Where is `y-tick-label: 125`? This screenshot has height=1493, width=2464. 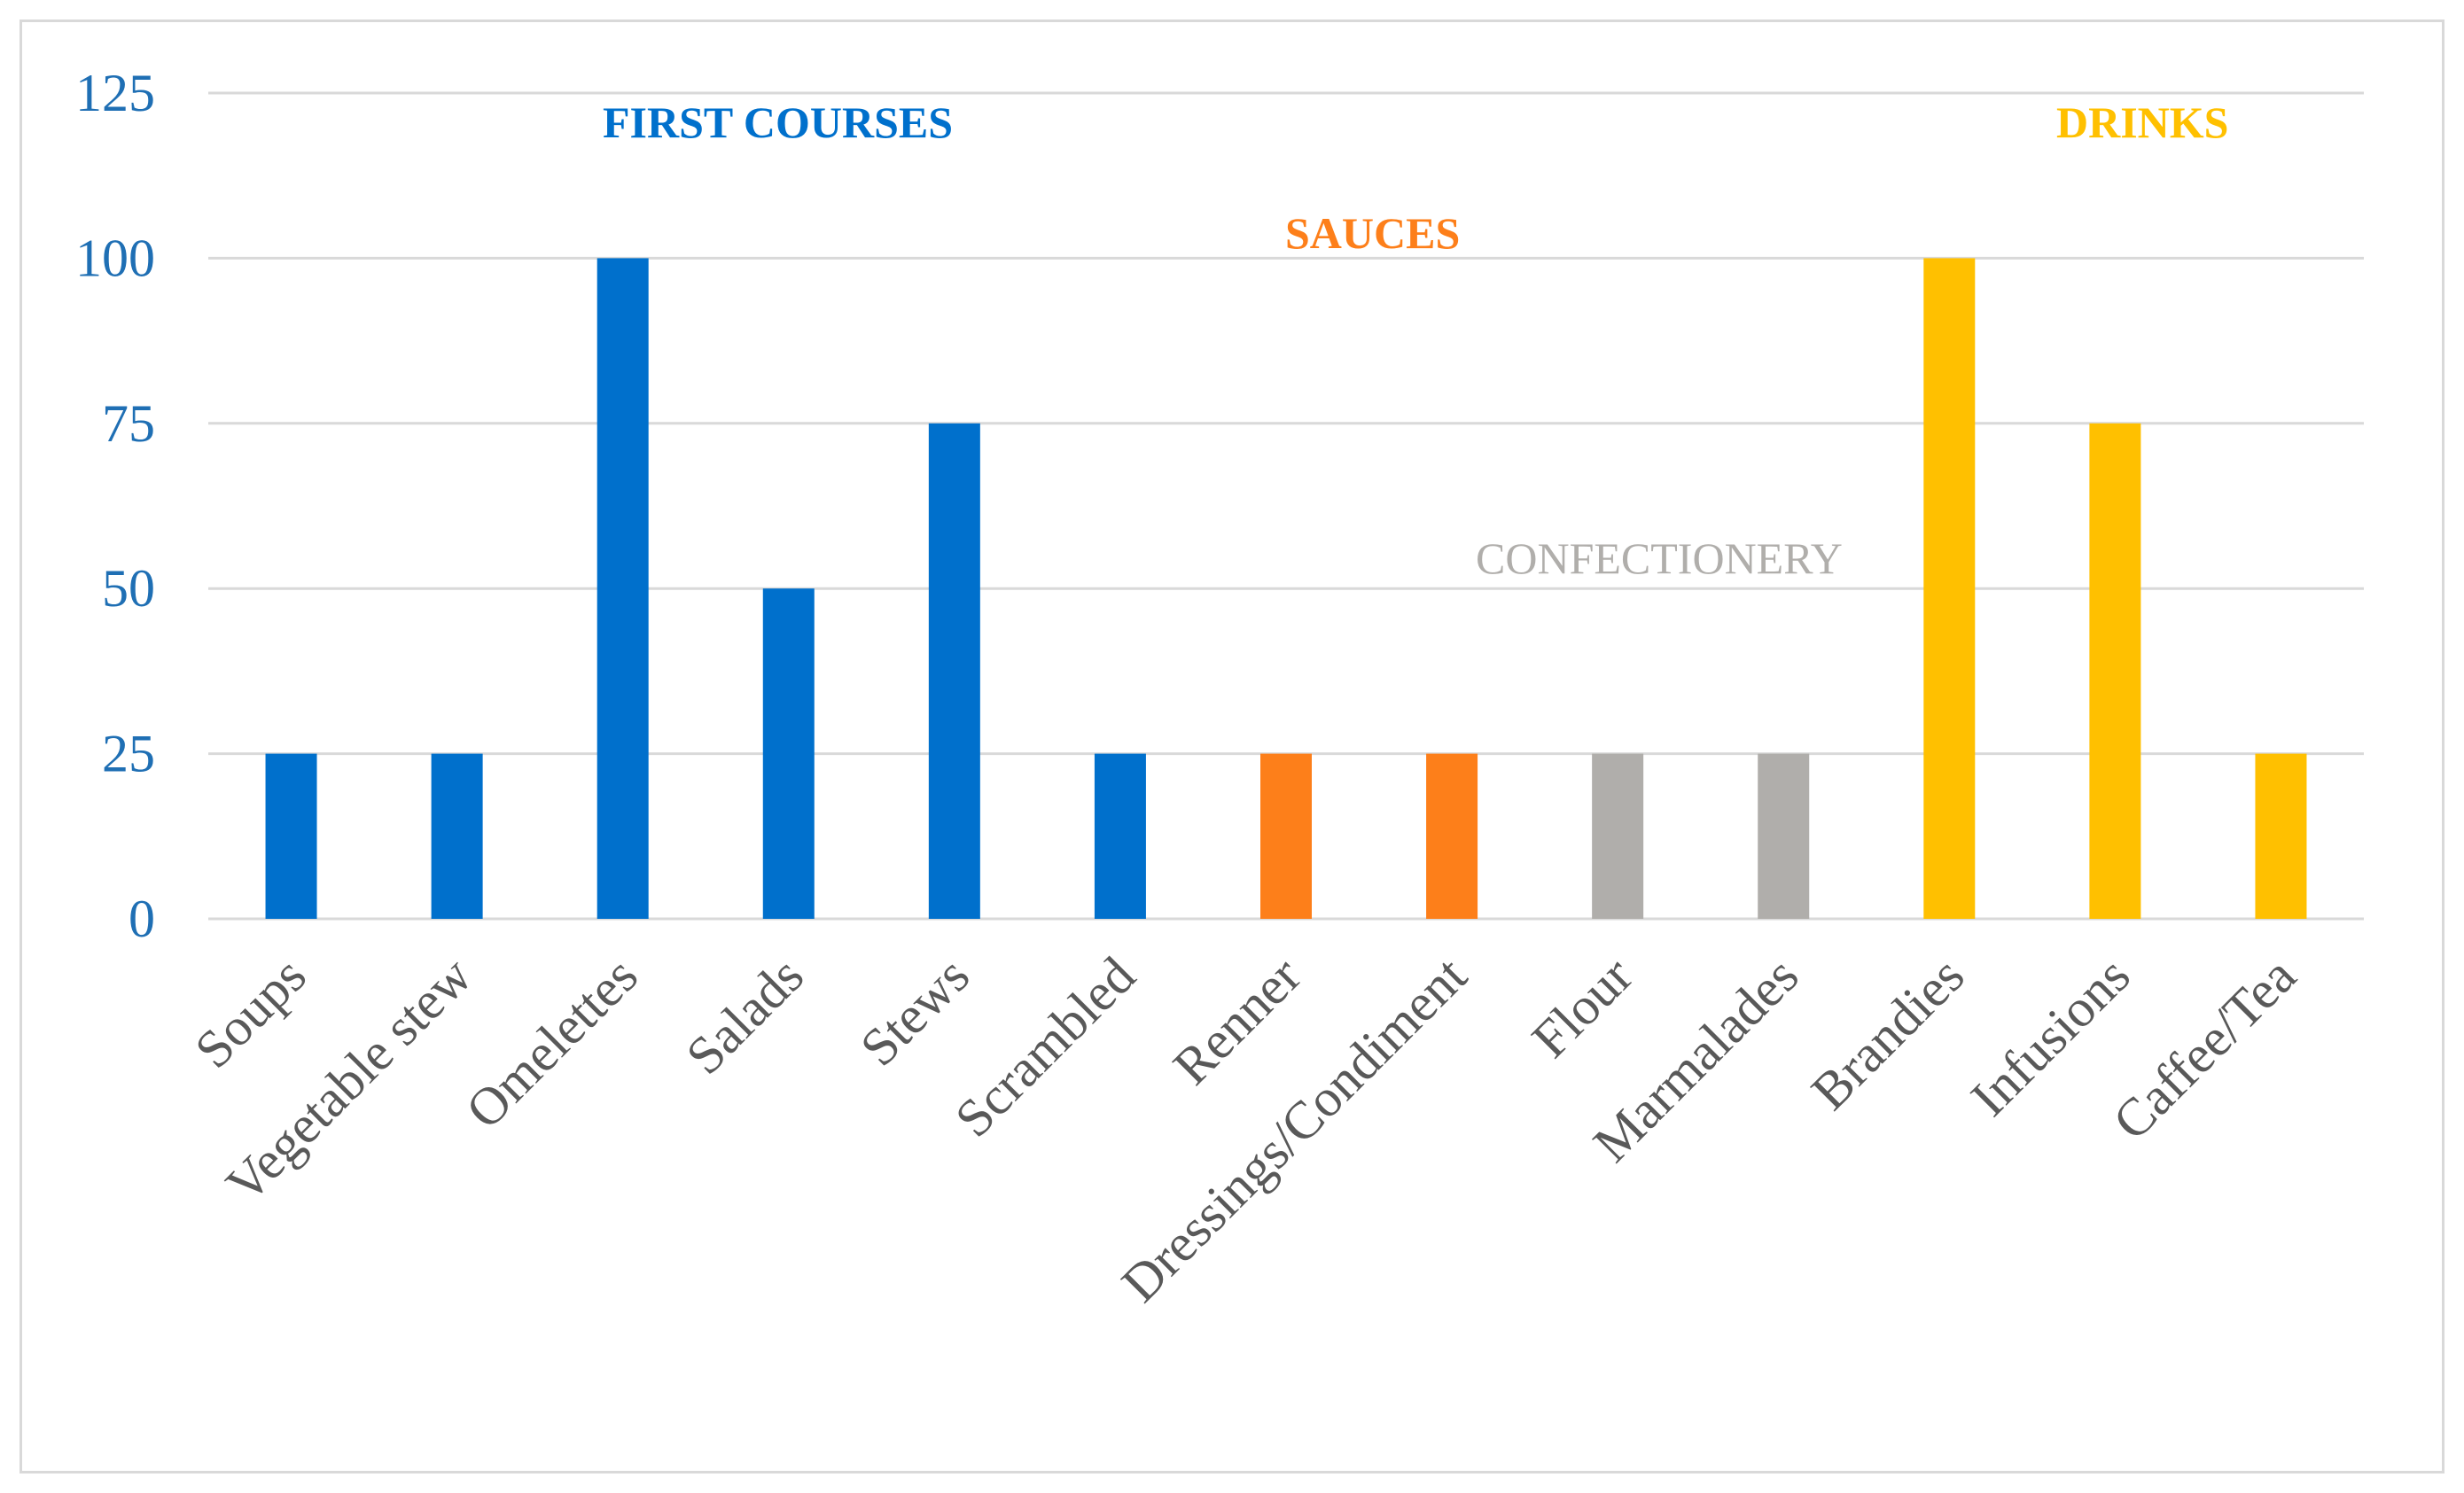
y-tick-label: 125 is located at coordinates (115, 93).